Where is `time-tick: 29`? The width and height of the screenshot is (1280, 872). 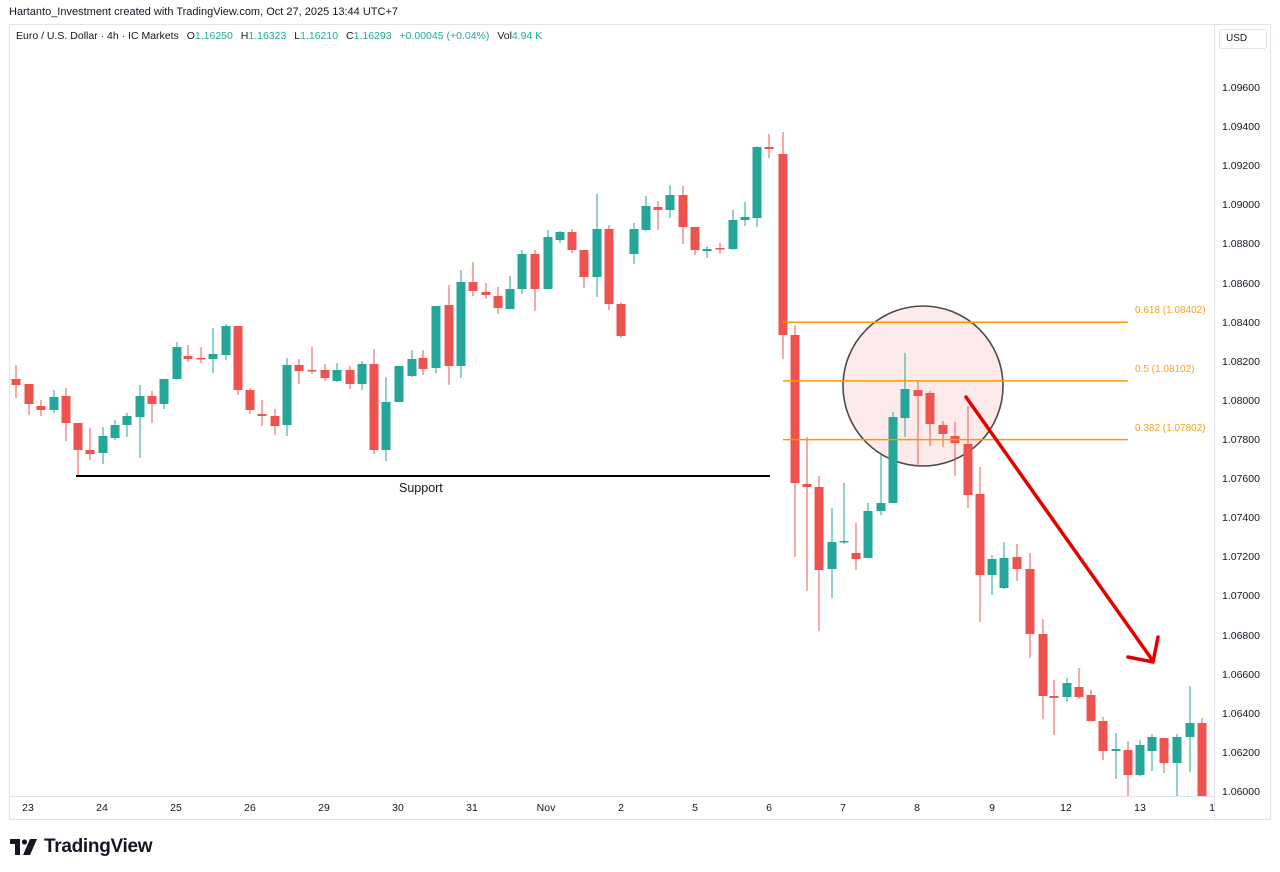
time-tick: 29 is located at coordinates (324, 808).